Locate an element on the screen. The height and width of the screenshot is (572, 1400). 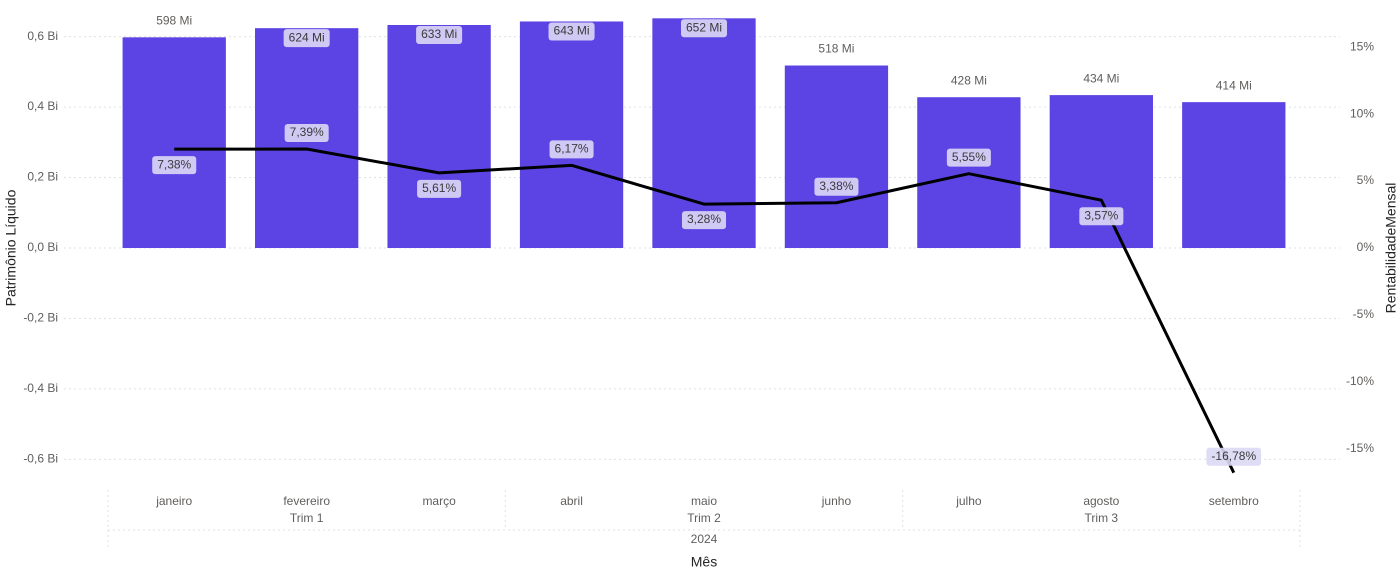
line-value-label: 3,57% is located at coordinates (1101, 215).